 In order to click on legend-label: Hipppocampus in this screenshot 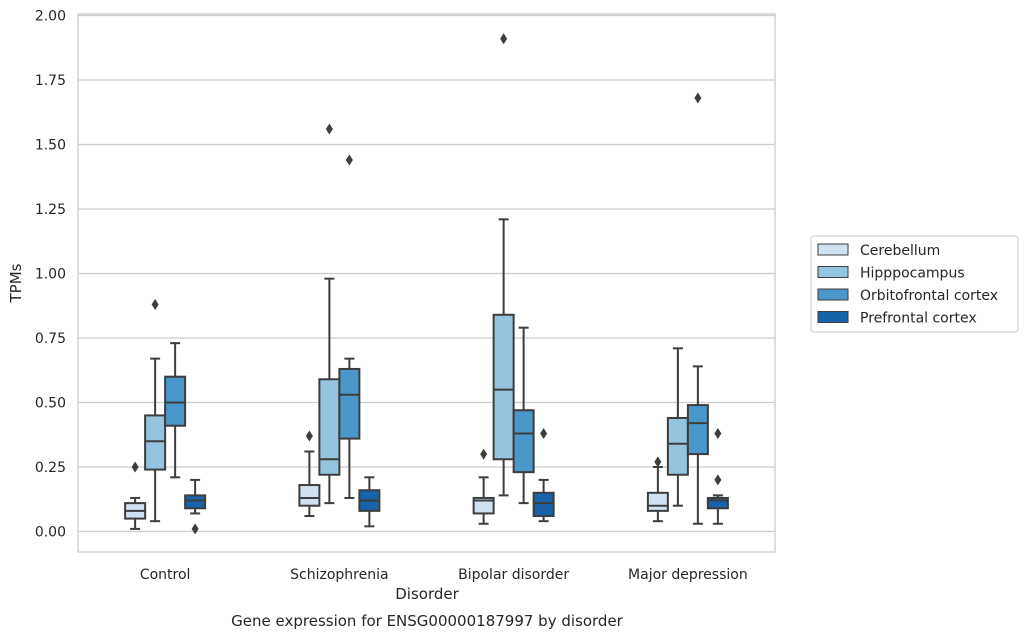, I will do `click(912, 274)`.